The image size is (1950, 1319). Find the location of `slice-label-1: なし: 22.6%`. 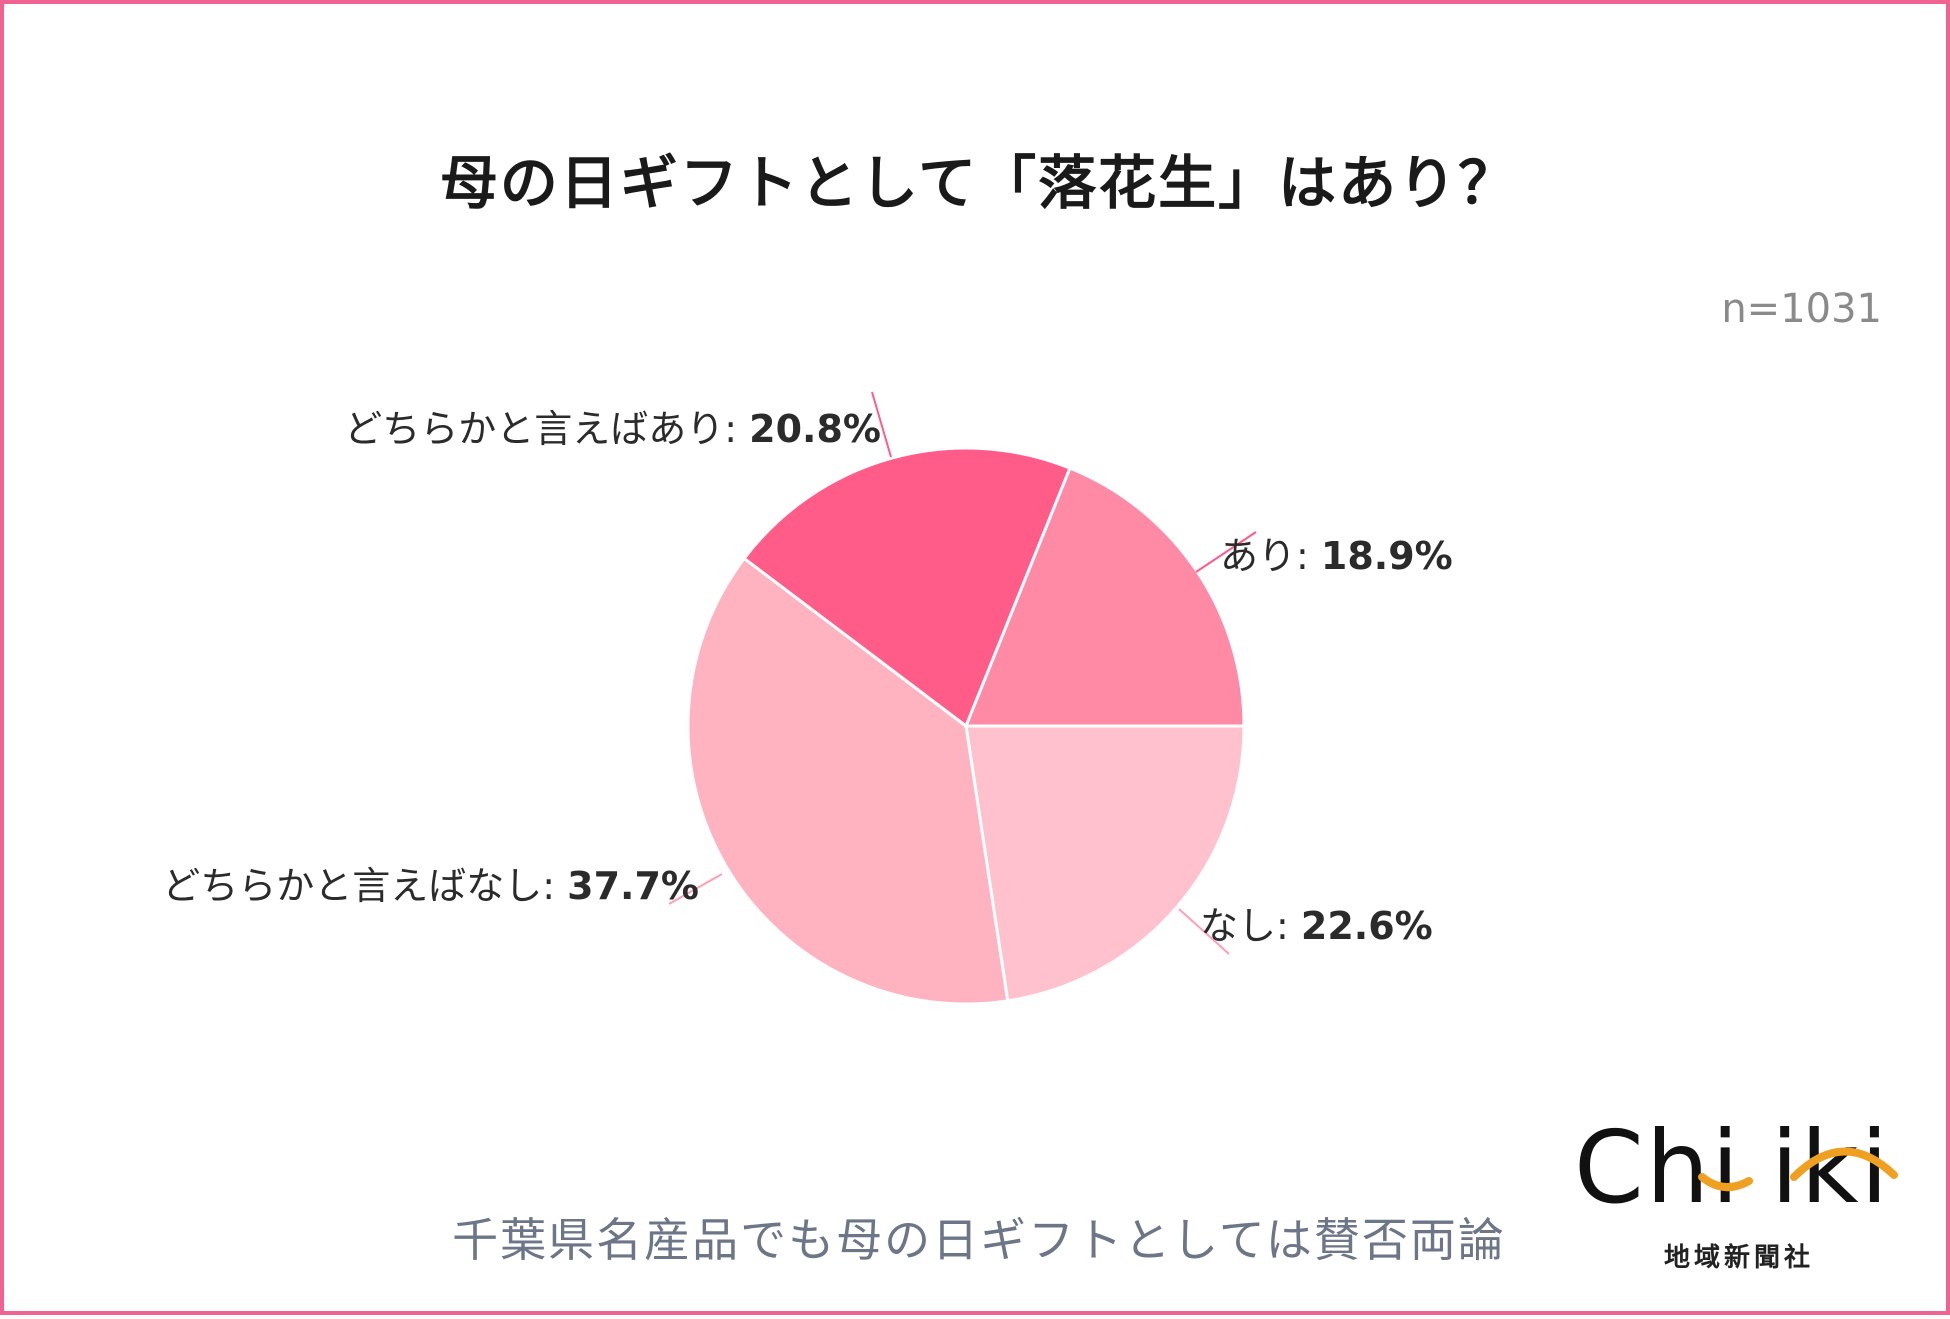

slice-label-1: なし: 22.6% is located at coordinates (1316, 926).